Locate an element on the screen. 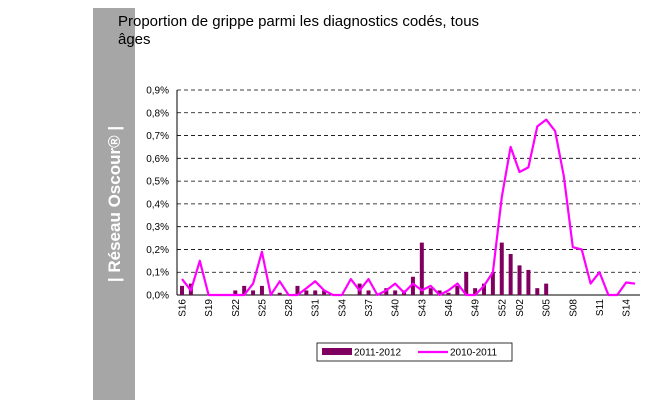 Image resolution: width=650 pixels, height=403 pixels. banner: | Réseau Oscour® | is located at coordinates (114, 204).